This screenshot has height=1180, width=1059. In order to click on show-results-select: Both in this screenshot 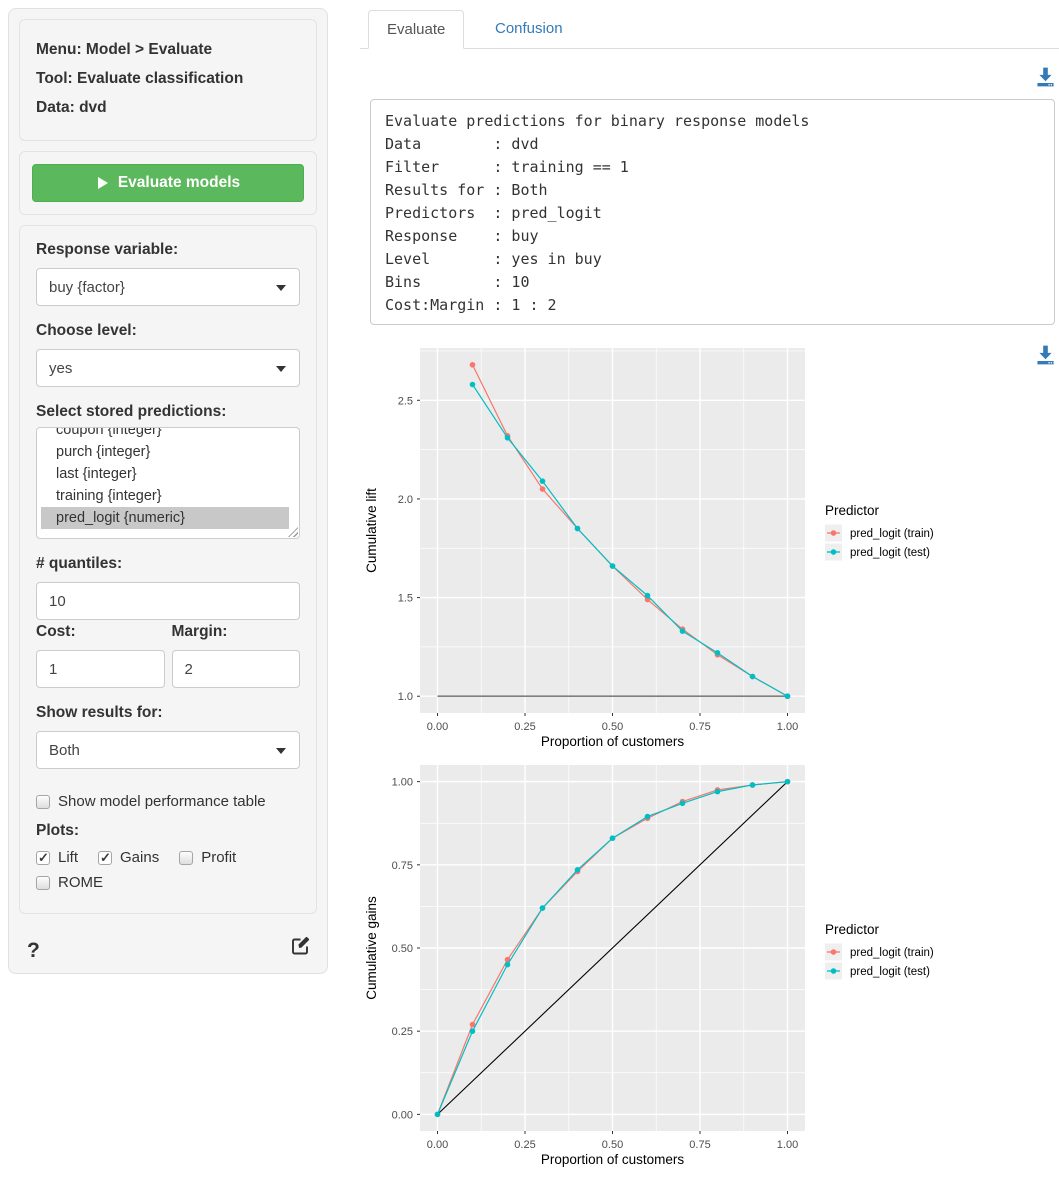, I will do `click(168, 750)`.